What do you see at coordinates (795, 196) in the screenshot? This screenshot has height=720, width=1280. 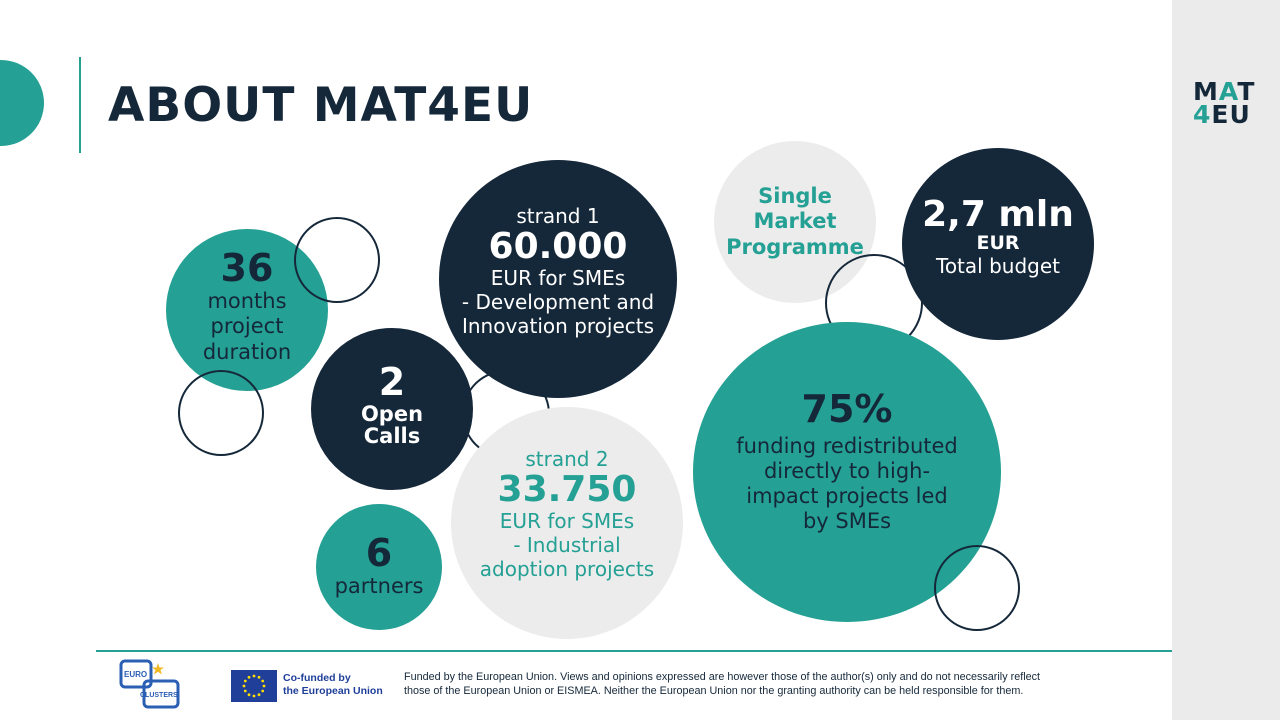 I see `programme-line1: Single` at bounding box center [795, 196].